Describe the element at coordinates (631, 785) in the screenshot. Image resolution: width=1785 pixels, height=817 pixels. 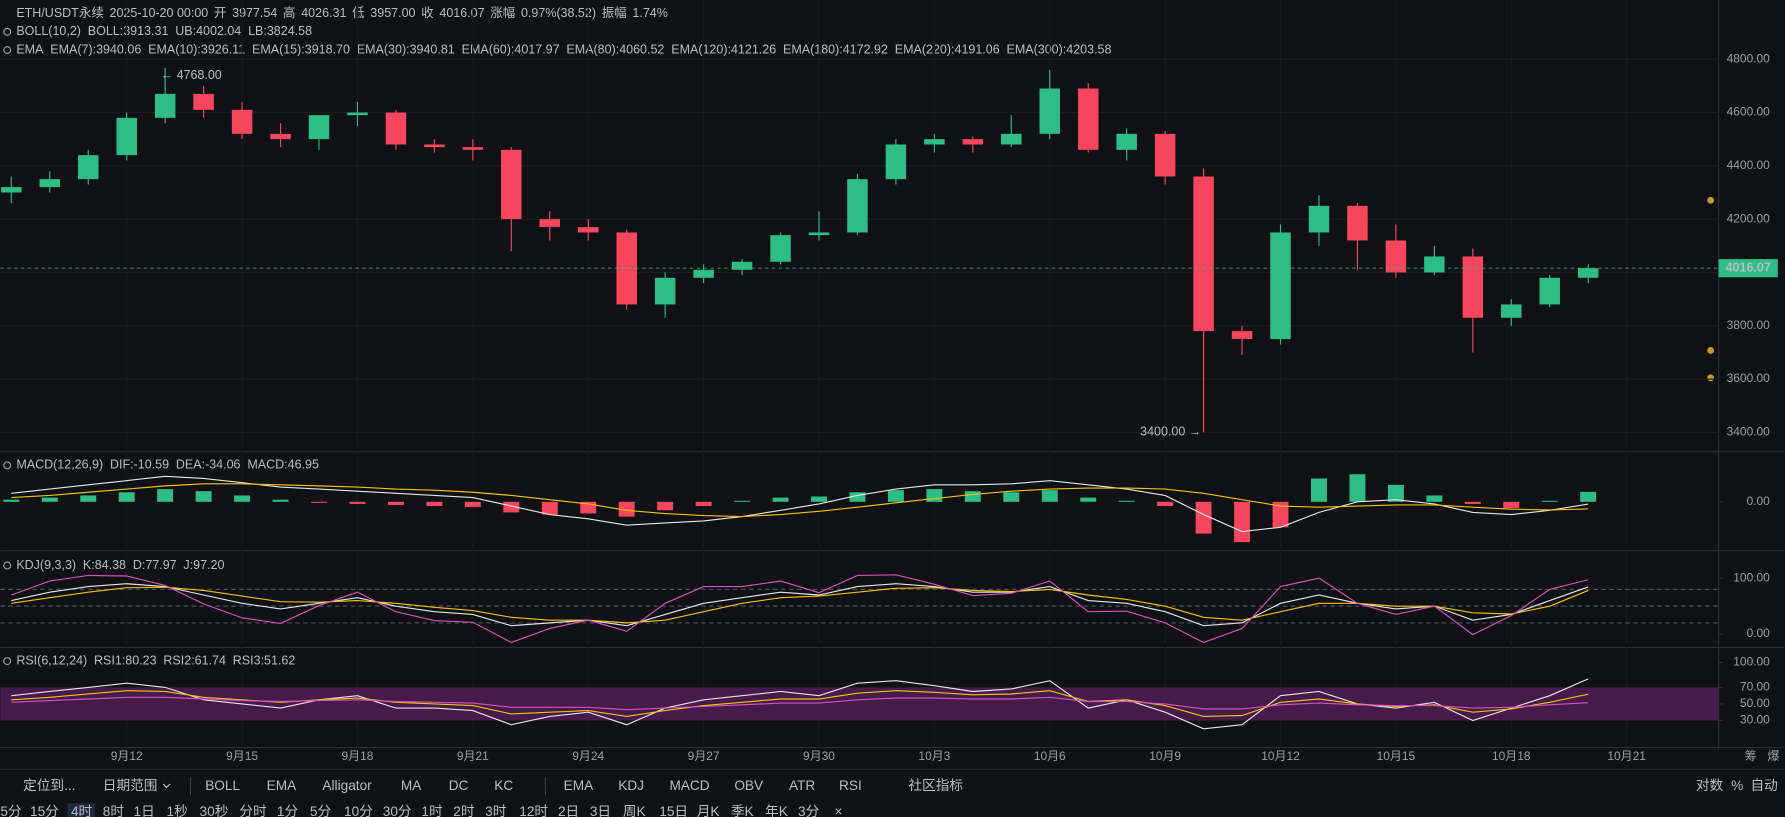
I see `toolbar-button: KDJ` at that location.